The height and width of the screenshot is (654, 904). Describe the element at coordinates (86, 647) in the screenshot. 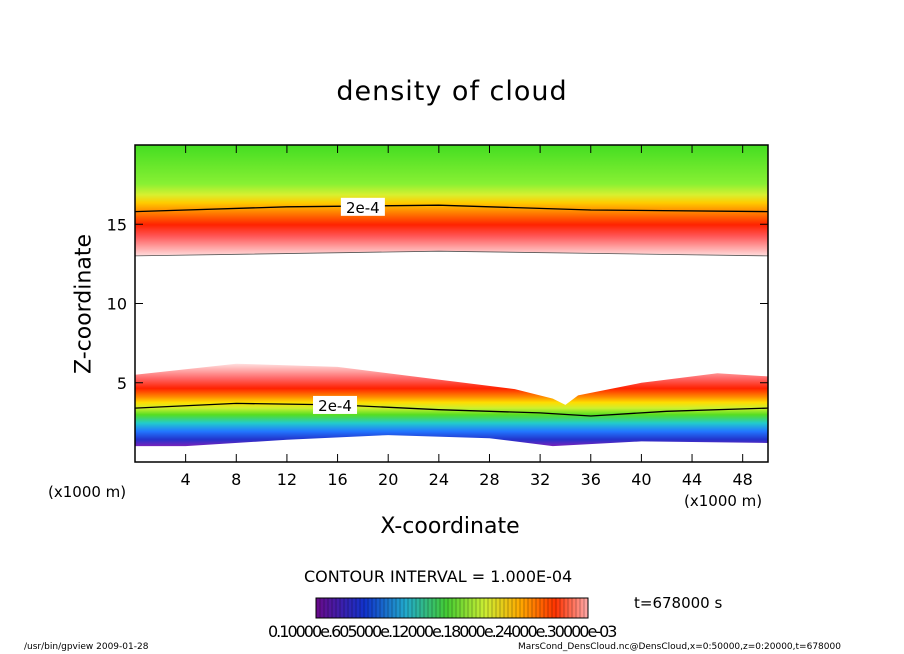

I see `footer-left: /usr/bin/gpview 2009-01-28` at that location.